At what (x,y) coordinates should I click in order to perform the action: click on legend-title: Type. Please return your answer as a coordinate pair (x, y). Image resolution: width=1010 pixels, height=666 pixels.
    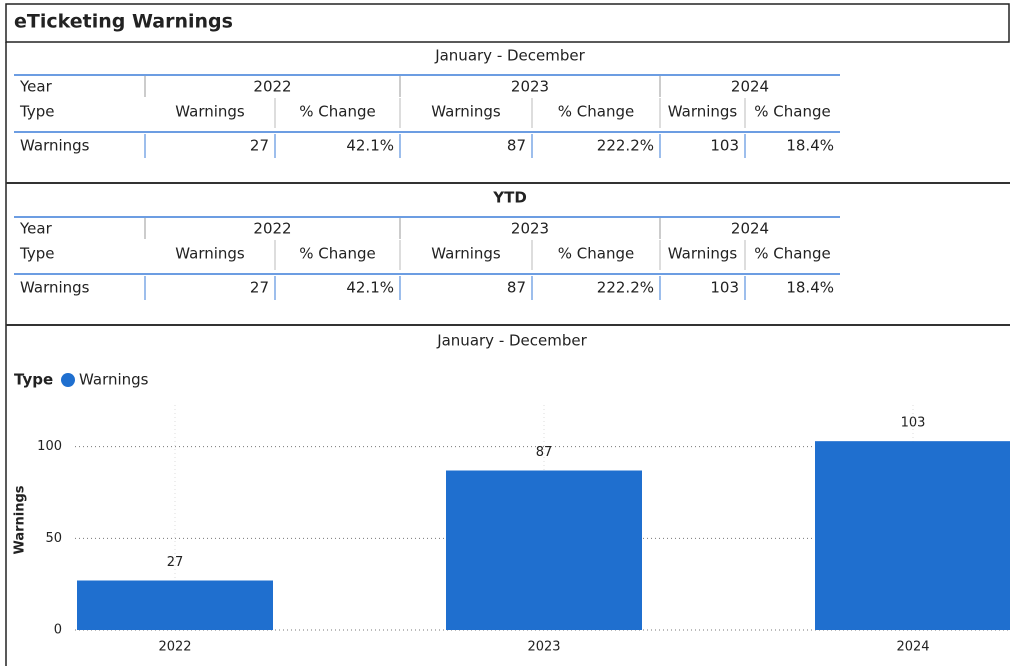
    Looking at the image, I should click on (33, 380).